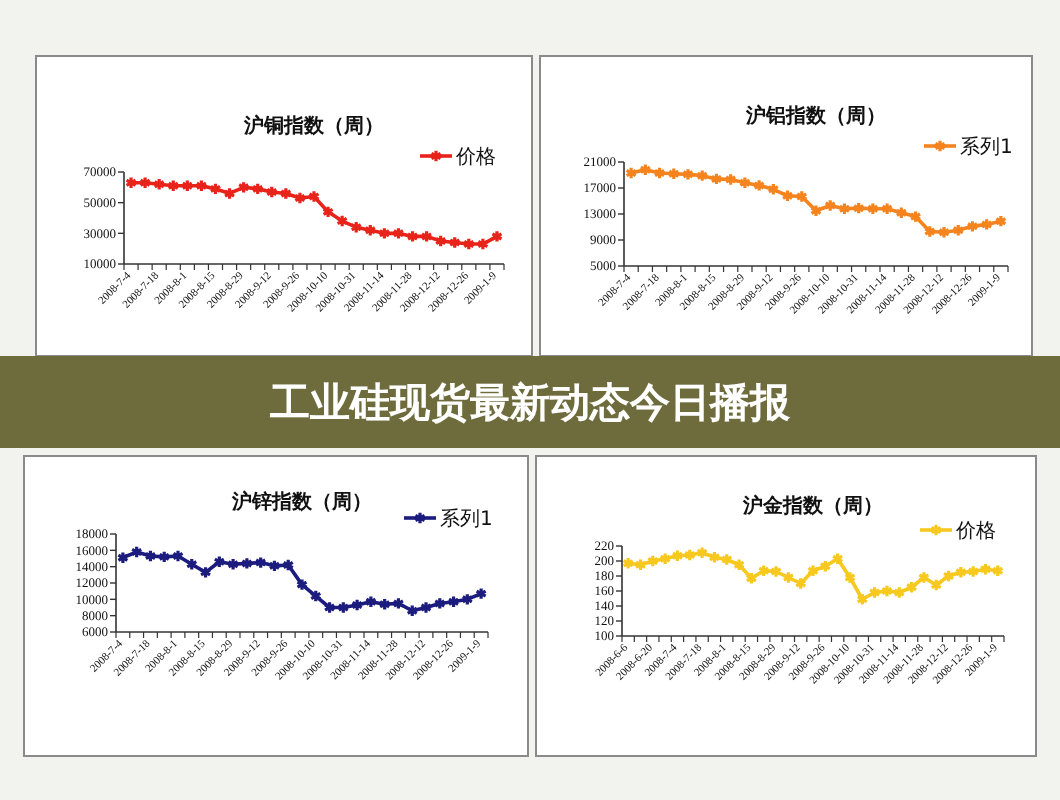 The height and width of the screenshot is (800, 1060). I want to click on chart-title: 沪金指数（周）, so click(812, 506).